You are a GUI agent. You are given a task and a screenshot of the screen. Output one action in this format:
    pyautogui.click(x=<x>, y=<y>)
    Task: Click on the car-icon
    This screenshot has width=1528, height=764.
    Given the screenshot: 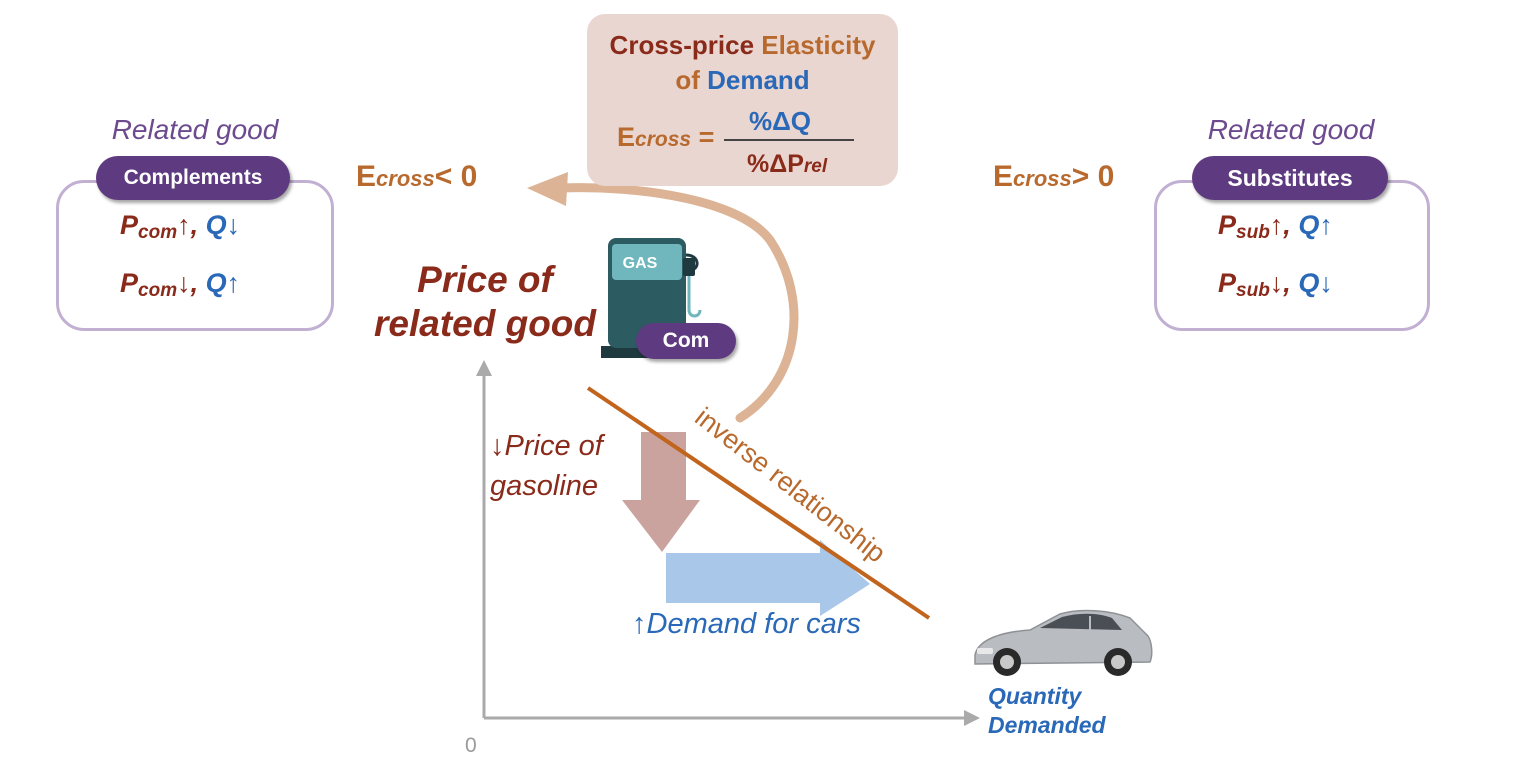 What is the action you would take?
    pyautogui.click(x=1063, y=642)
    